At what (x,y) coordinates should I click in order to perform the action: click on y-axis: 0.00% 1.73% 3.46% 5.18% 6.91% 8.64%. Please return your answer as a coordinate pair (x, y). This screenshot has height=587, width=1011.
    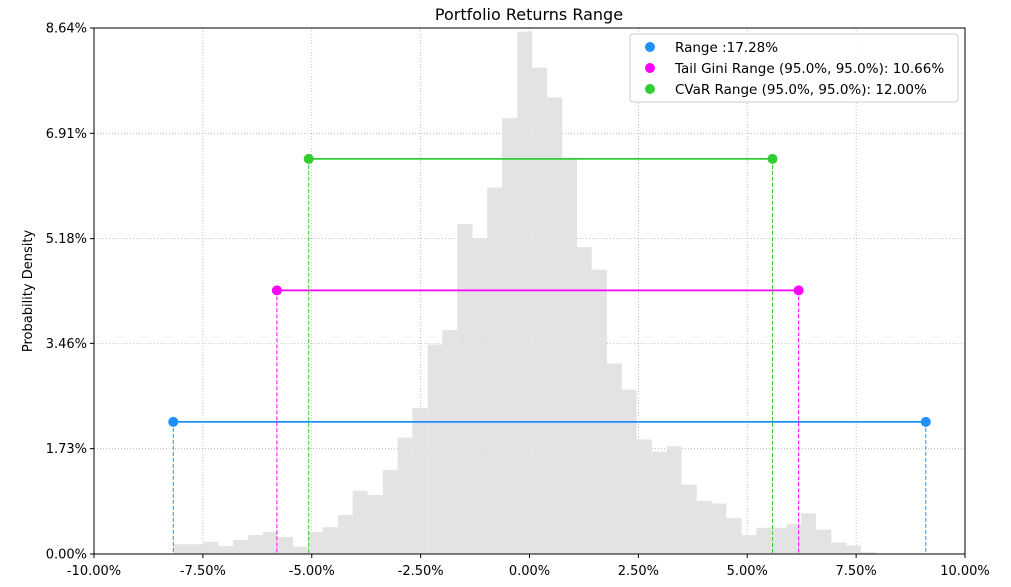
    Looking at the image, I should click on (70, 292).